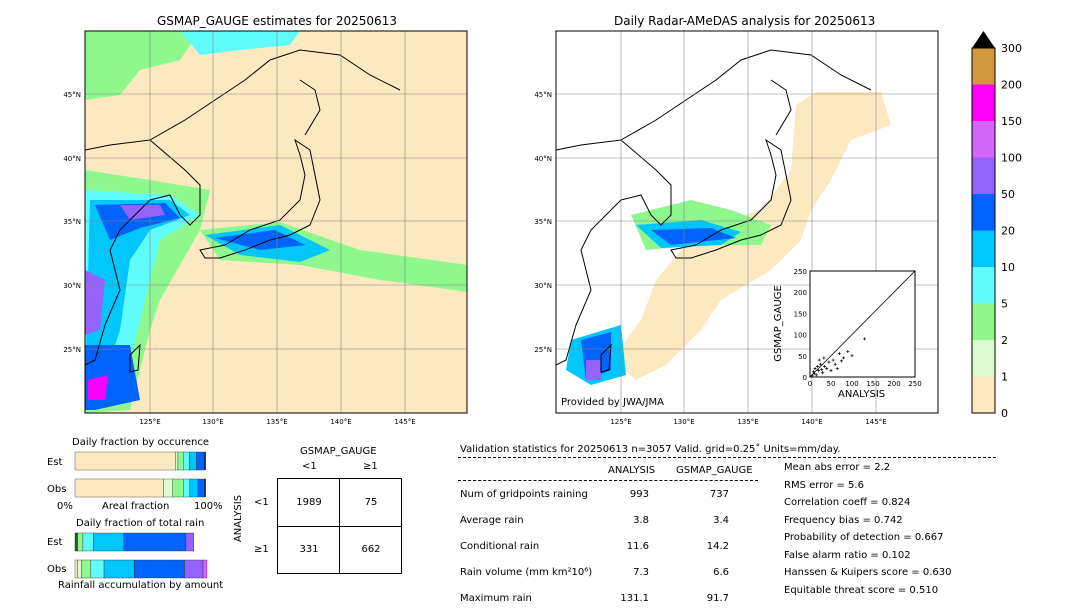 This screenshot has width=1080, height=612. I want to click on colorbar-frame, so click(983, 230).